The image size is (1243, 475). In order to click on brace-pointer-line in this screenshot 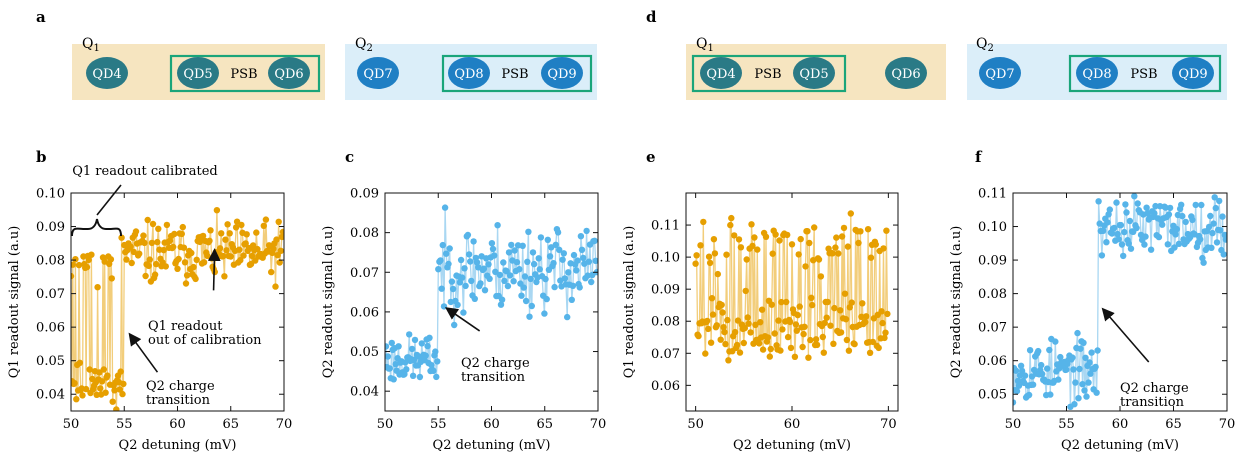, I will do `click(109, 200)`.